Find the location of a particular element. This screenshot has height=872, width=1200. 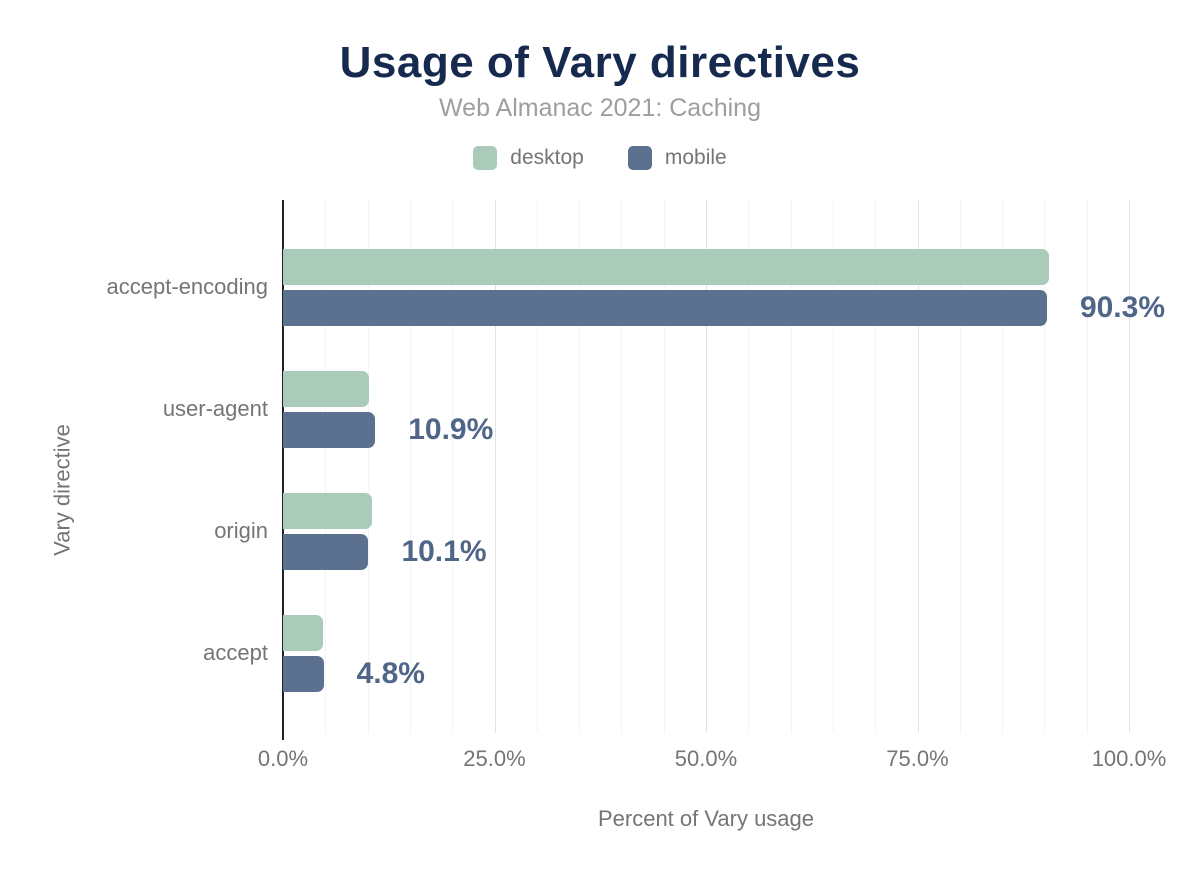

category-label: user-agent is located at coordinates (215, 408).